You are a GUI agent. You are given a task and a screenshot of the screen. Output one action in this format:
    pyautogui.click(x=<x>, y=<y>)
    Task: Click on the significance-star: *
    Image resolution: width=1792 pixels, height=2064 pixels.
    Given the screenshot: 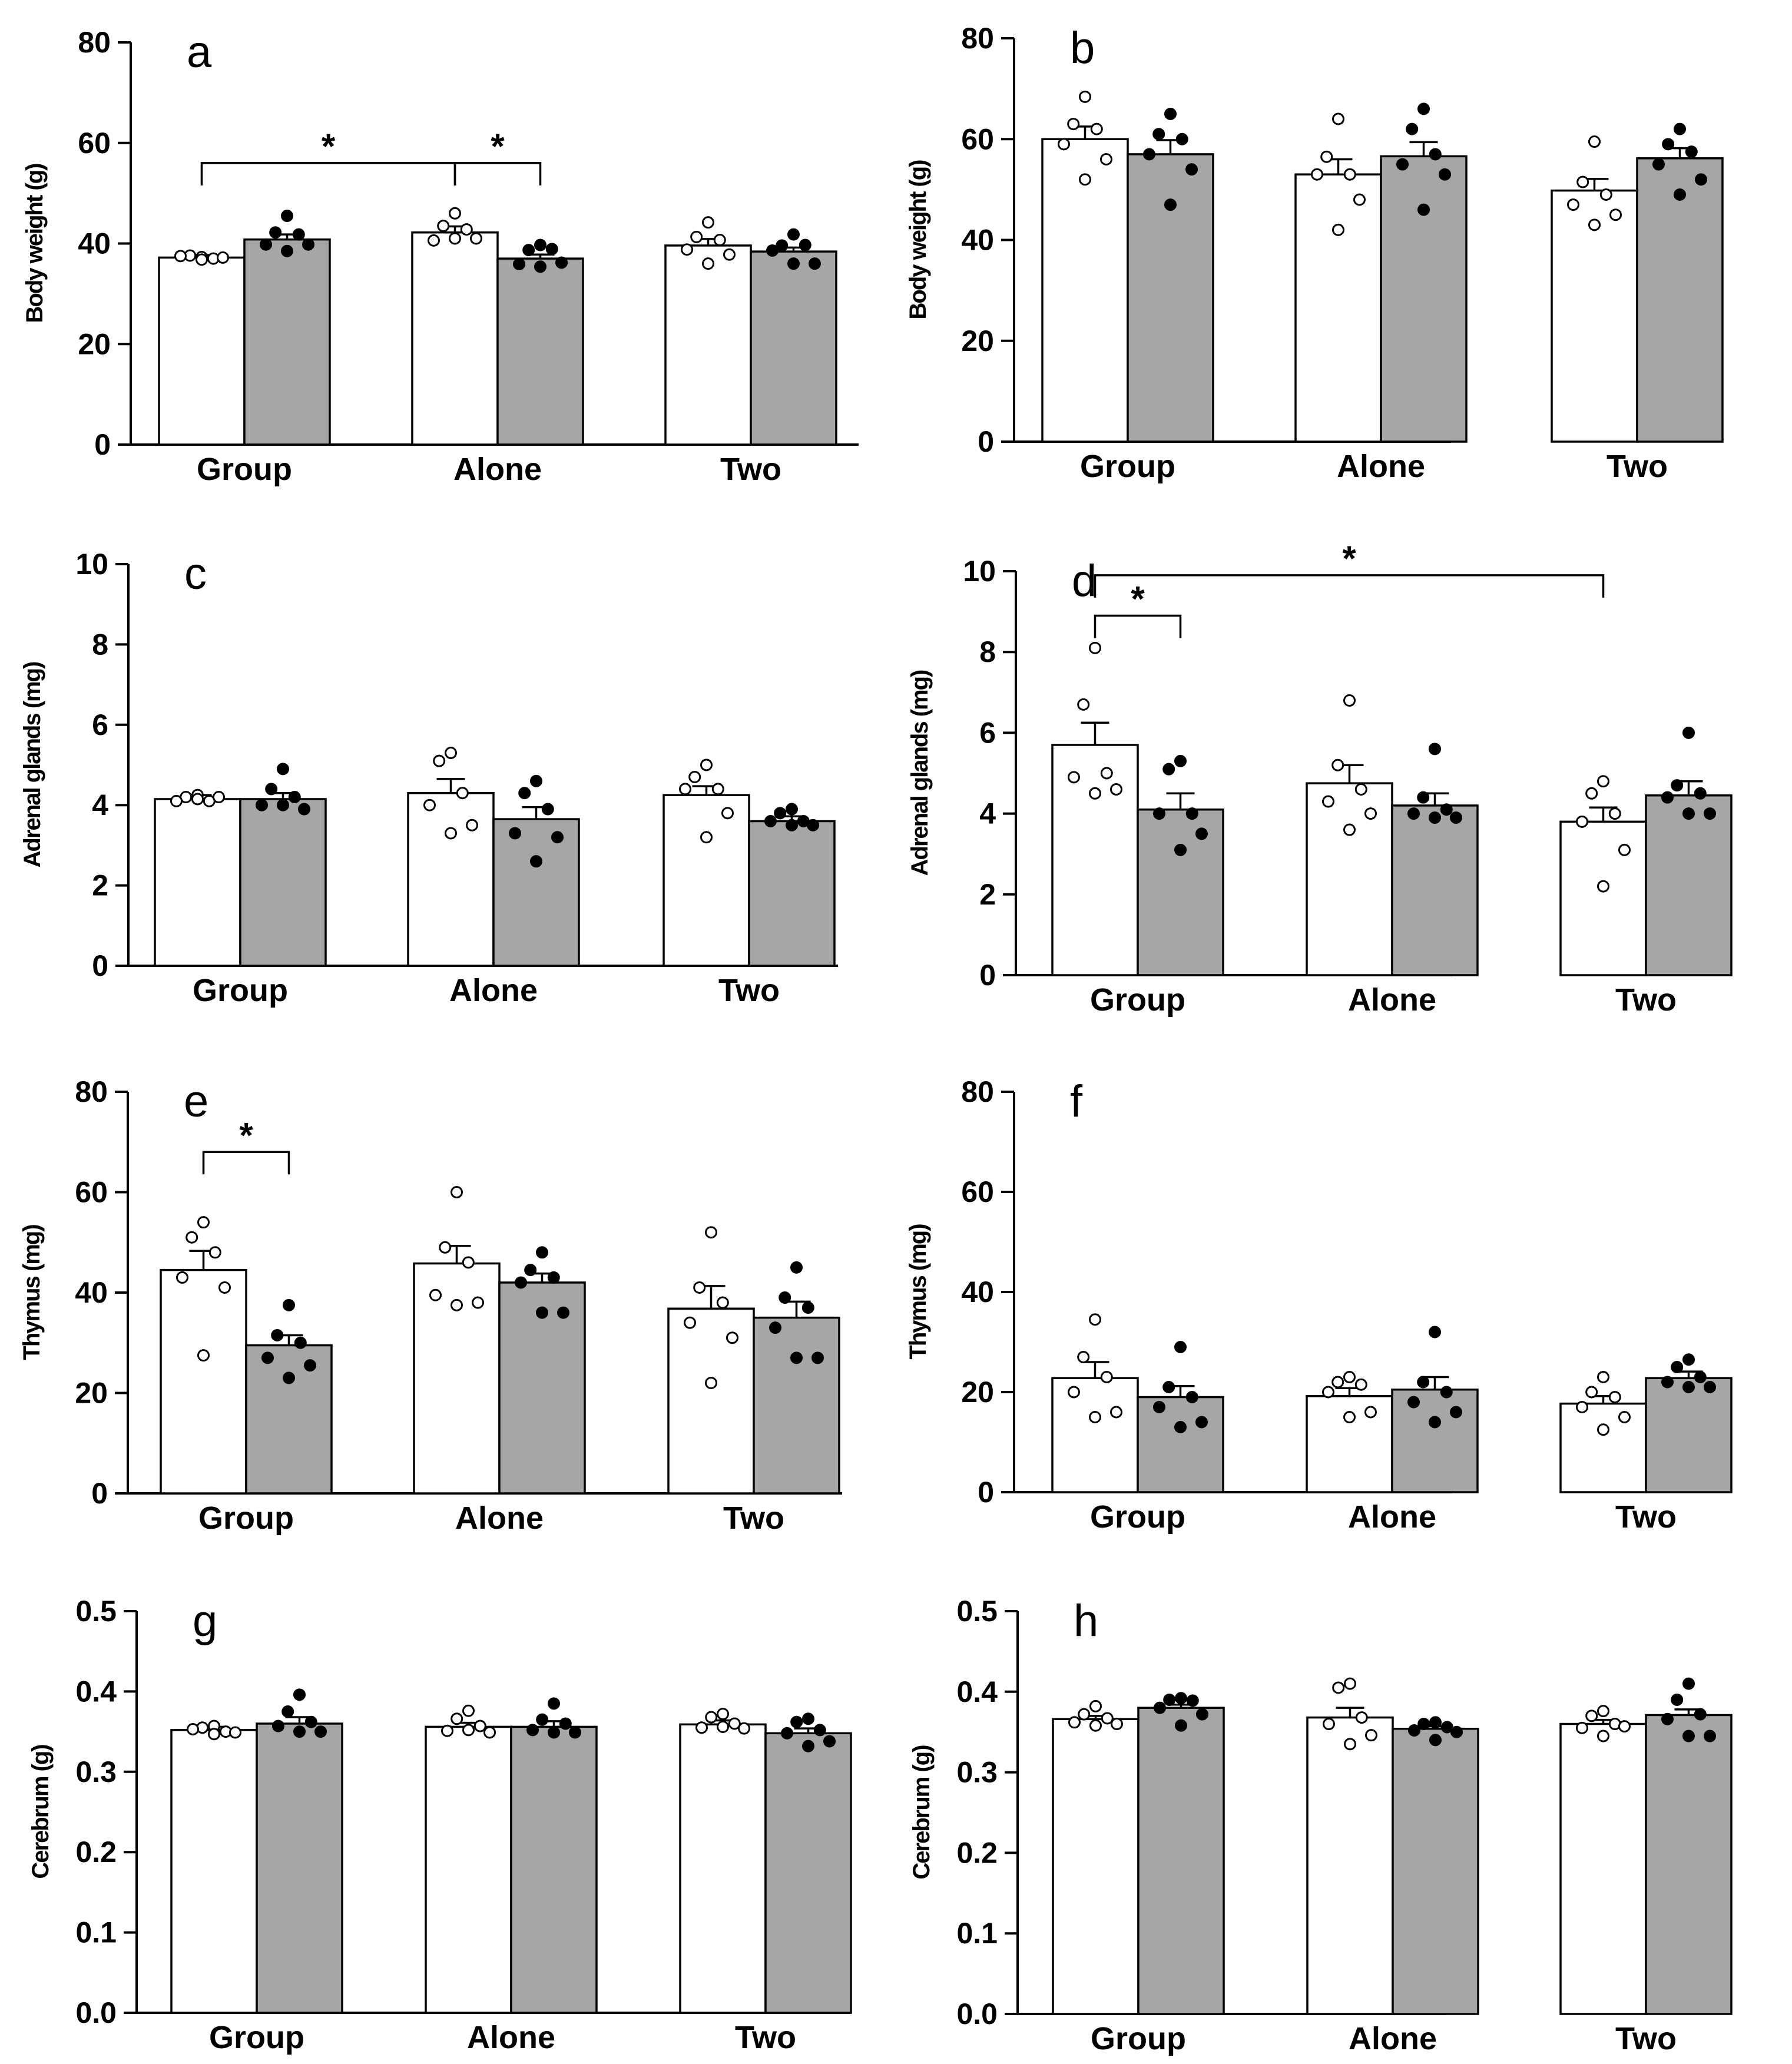 What is the action you would take?
    pyautogui.click(x=246, y=1135)
    